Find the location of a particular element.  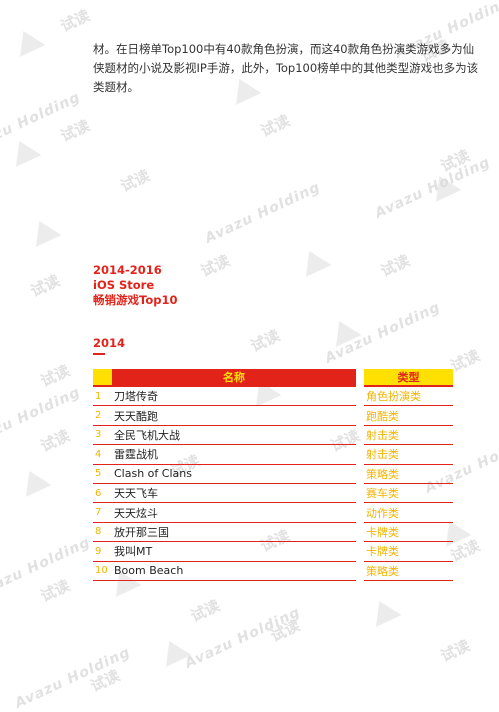

row-game-name: 天天炫斗 is located at coordinates (234, 512).